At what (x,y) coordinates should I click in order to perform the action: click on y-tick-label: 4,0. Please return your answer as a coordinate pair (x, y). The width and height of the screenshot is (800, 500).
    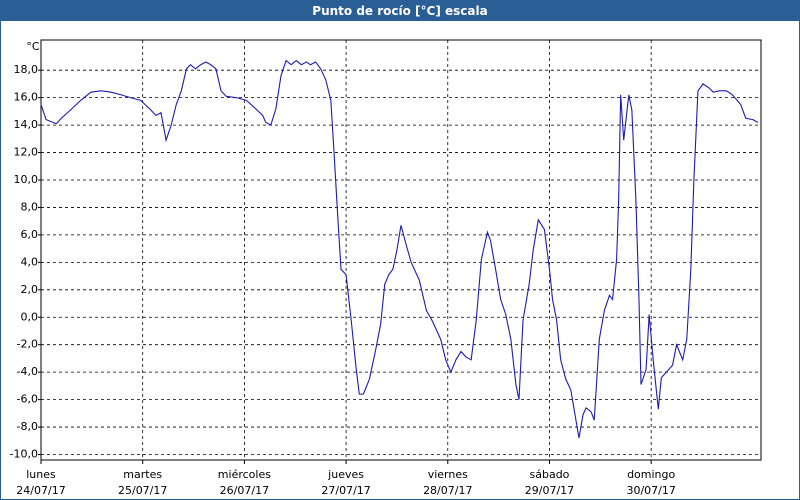
    Looking at the image, I should click on (30, 261).